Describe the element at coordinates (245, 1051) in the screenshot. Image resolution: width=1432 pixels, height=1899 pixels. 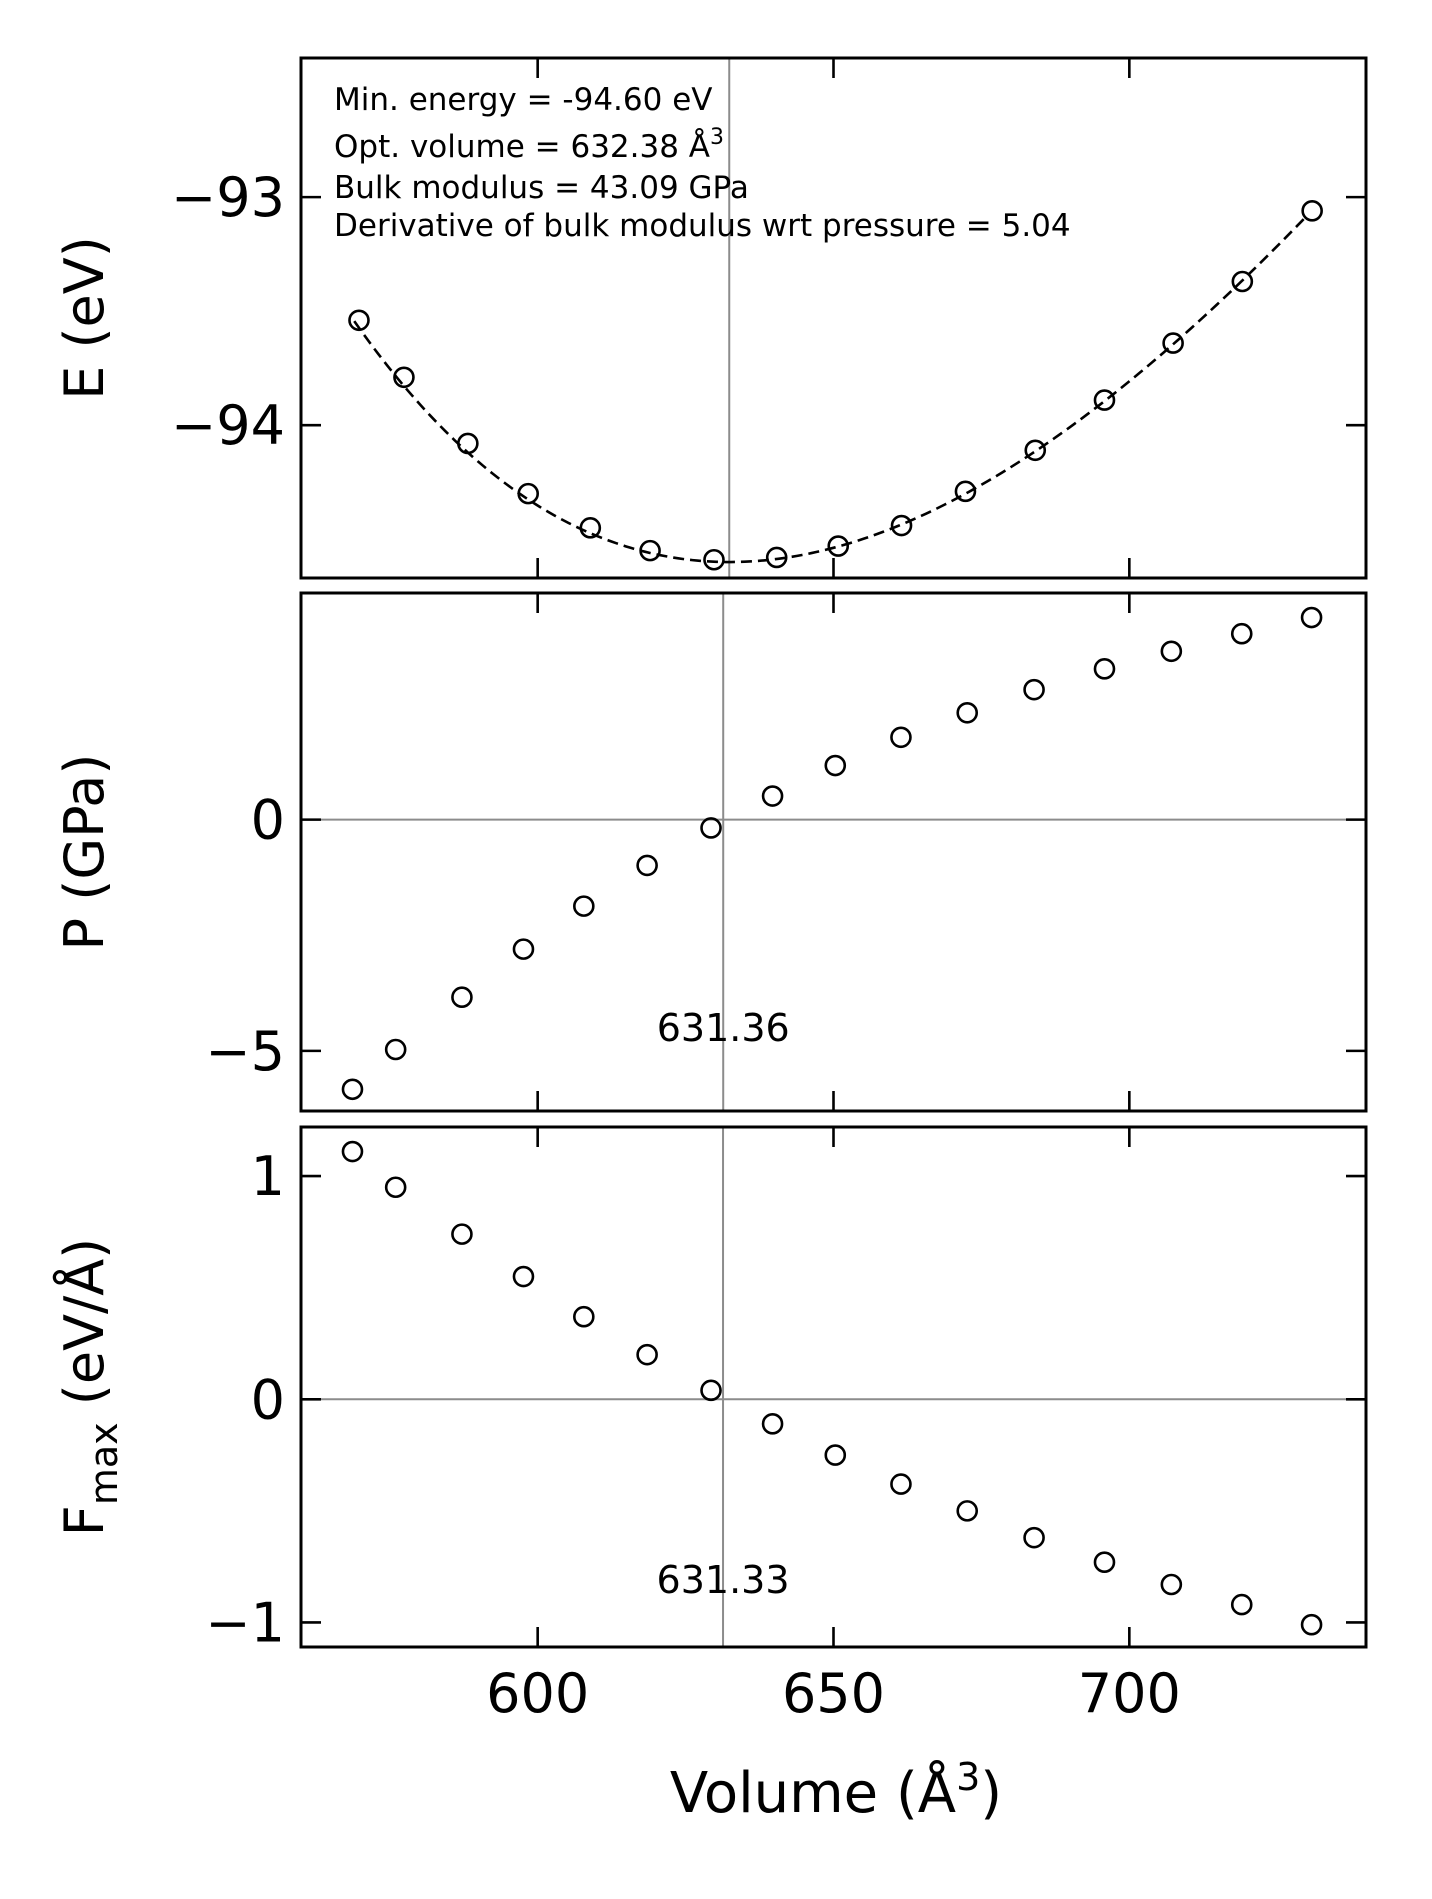
I see `pressure-ytick-label: −5` at that location.